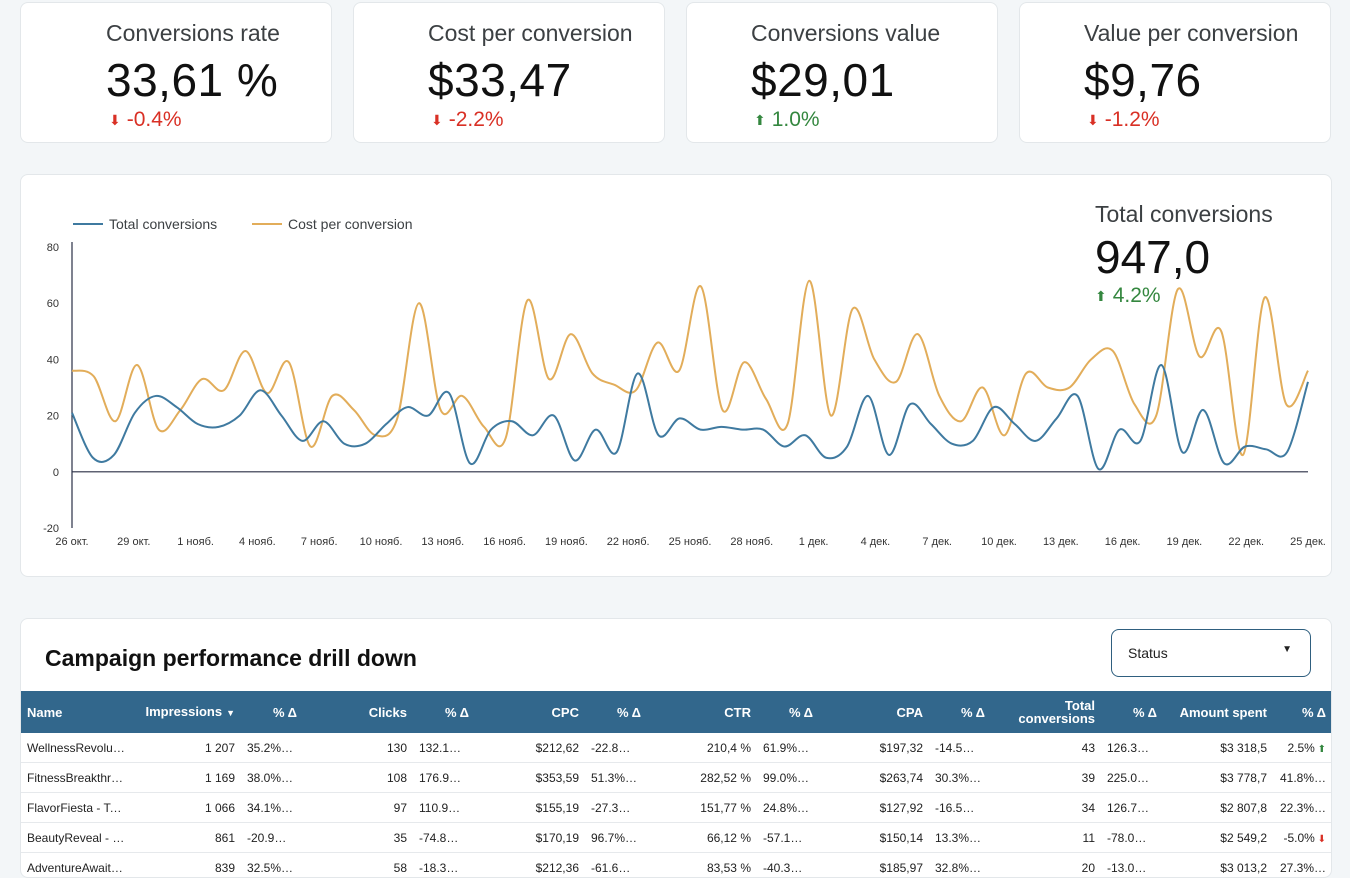 The height and width of the screenshot is (878, 1350). I want to click on table-cell: $170,19, so click(530, 838).